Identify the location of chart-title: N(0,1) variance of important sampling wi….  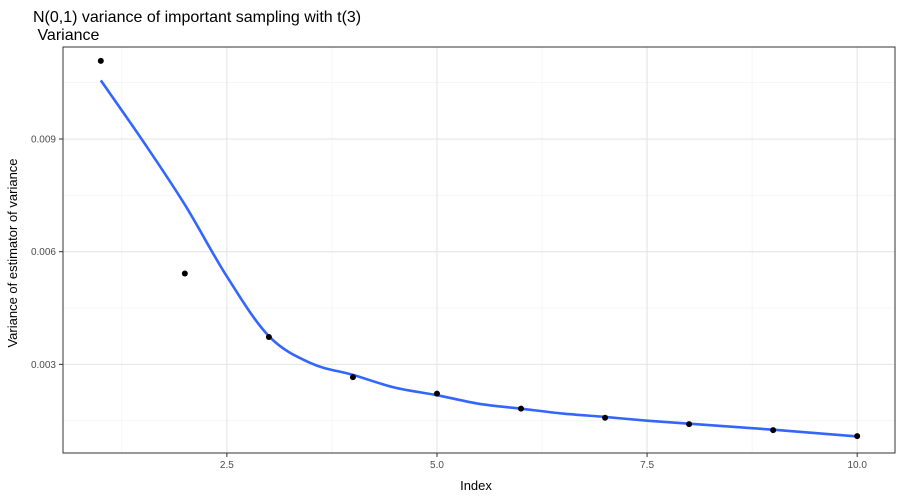
(197, 17).